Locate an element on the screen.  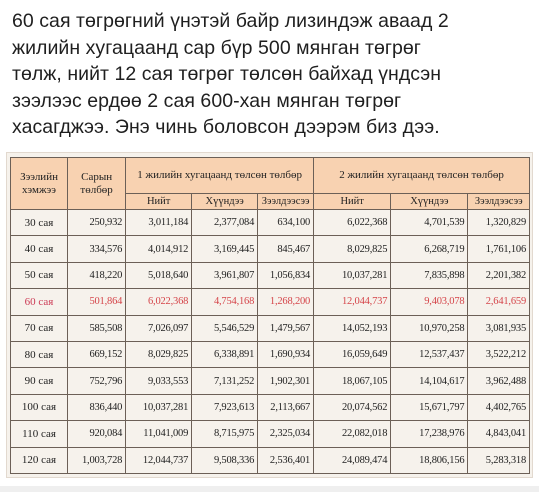
cell-loan-amount: 80 сая is located at coordinates (39, 354).